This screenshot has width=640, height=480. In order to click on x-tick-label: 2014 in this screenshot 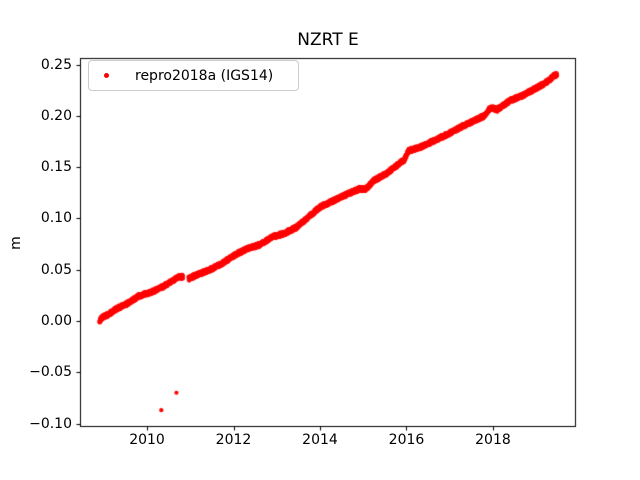, I will do `click(320, 440)`.